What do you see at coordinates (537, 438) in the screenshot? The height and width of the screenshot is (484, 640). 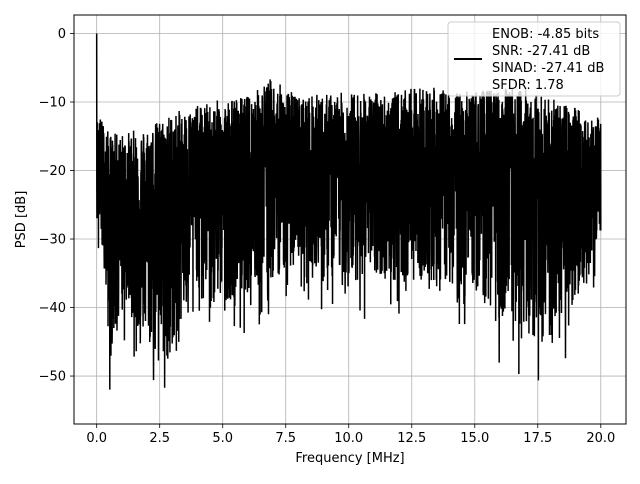 I see `x-tick-label: 17.5` at bounding box center [537, 438].